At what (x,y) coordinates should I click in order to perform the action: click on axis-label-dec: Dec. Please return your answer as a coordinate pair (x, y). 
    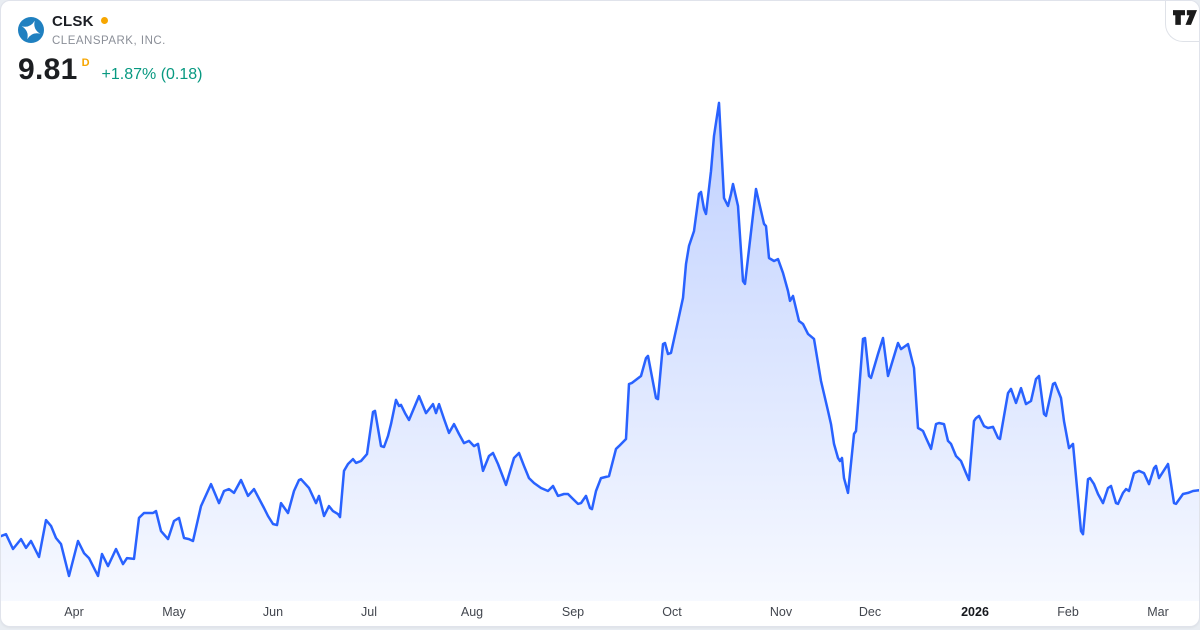
    Looking at the image, I should click on (870, 612).